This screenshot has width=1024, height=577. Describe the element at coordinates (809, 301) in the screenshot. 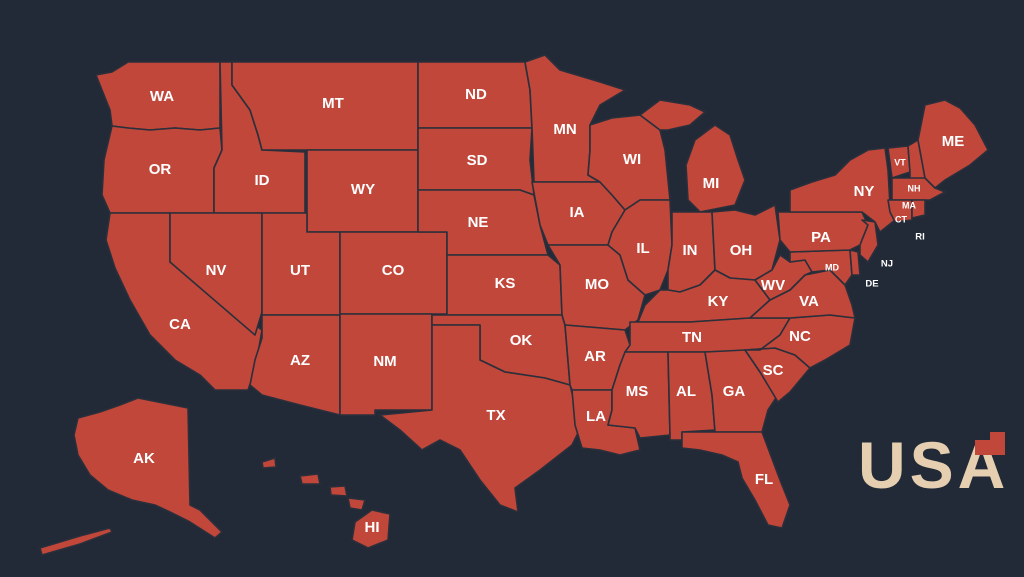

I see `label-va: VA` at that location.